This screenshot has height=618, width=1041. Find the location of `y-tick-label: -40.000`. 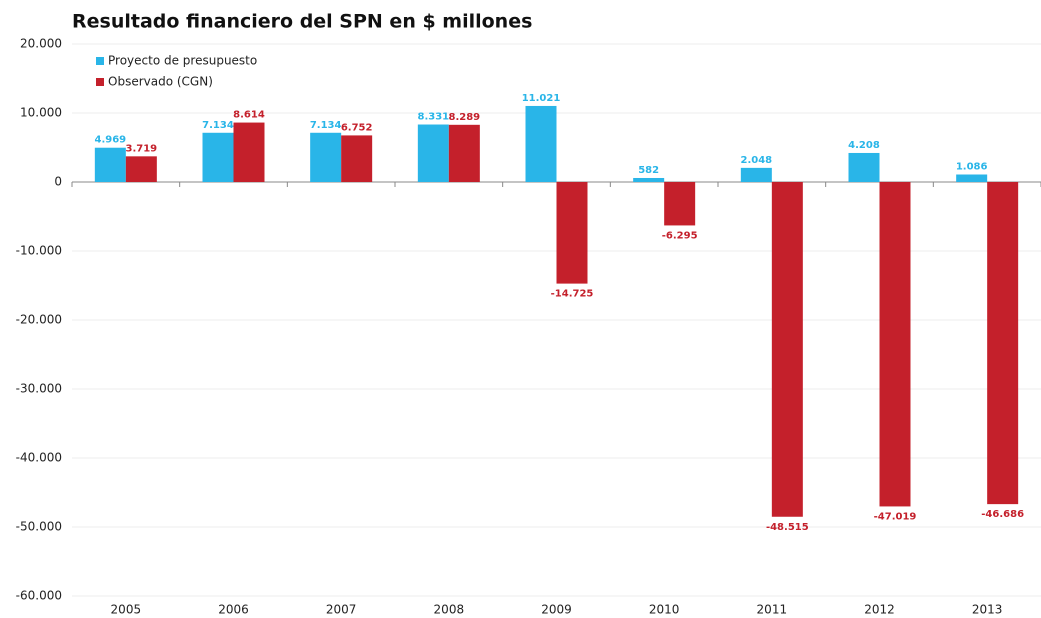

y-tick-label: -40.000 is located at coordinates (39, 458).